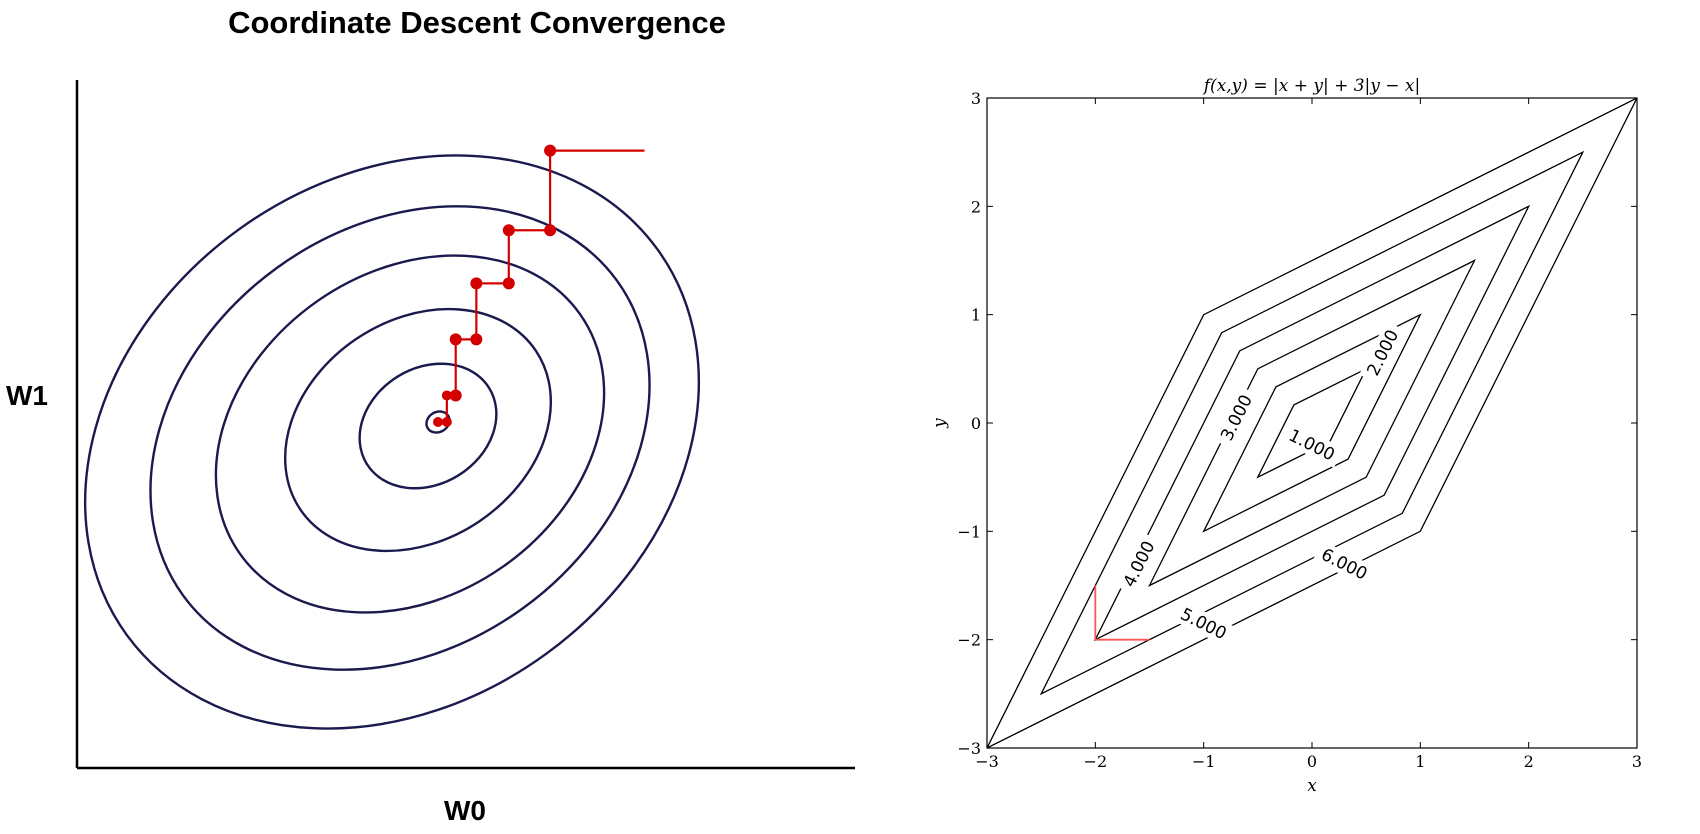 This screenshot has height=834, width=1700. Describe the element at coordinates (1204, 761) in the screenshot. I see `x-tick-label: −1` at that location.